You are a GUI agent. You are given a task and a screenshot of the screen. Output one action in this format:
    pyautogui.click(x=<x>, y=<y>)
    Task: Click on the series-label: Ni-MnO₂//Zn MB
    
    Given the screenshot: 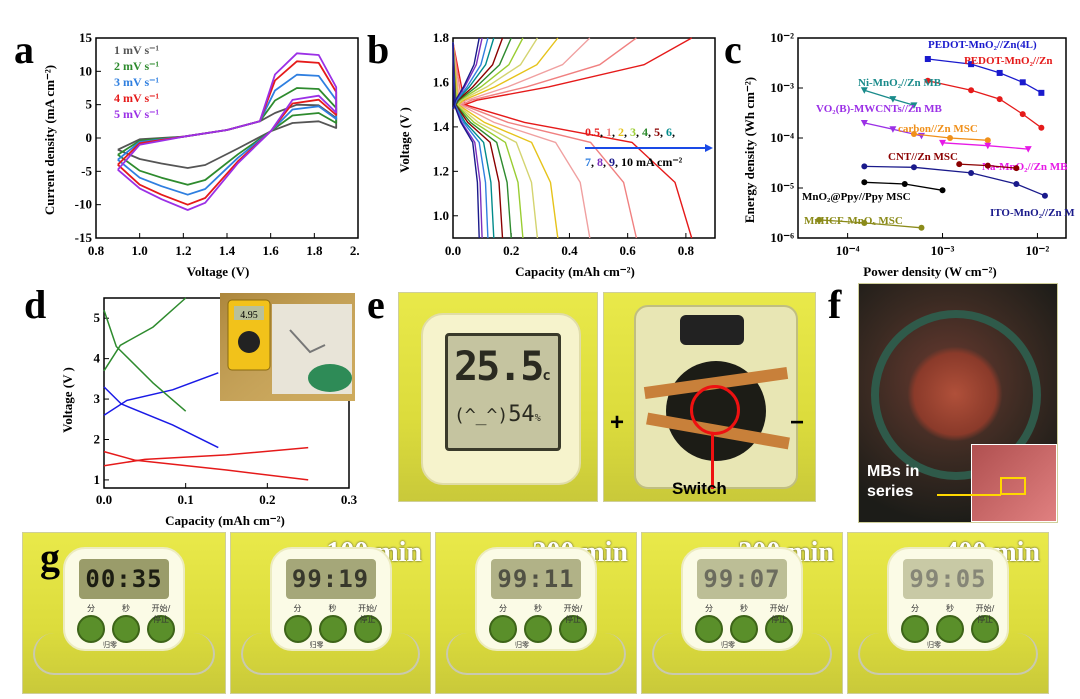 What is the action you would take?
    pyautogui.click(x=900, y=83)
    